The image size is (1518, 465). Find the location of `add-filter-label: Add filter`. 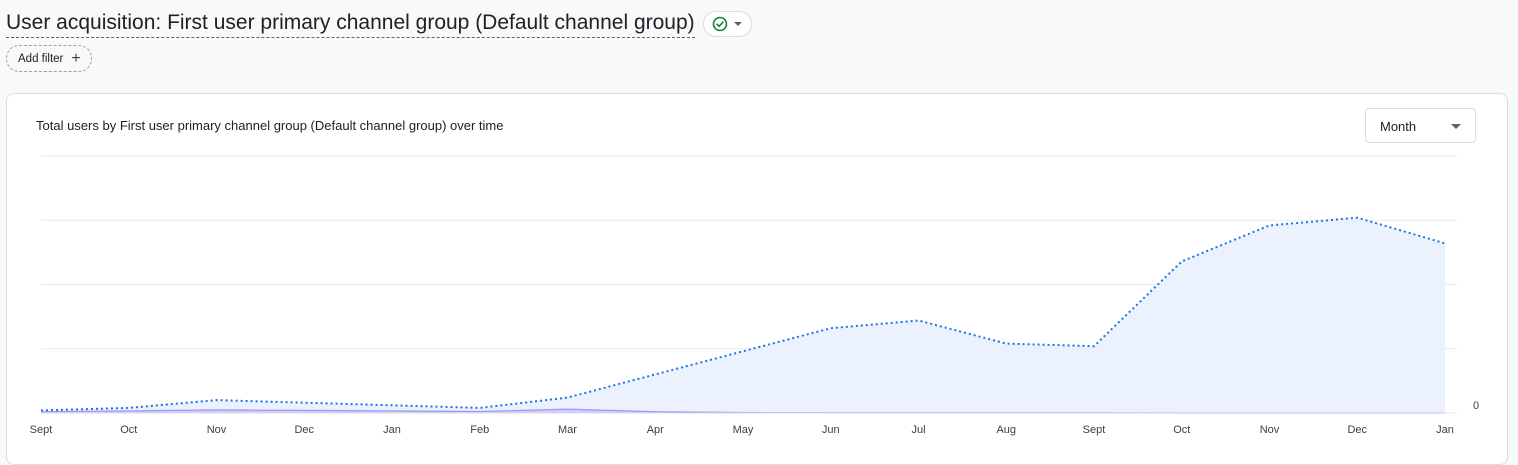

add-filter-label: Add filter is located at coordinates (41, 58).